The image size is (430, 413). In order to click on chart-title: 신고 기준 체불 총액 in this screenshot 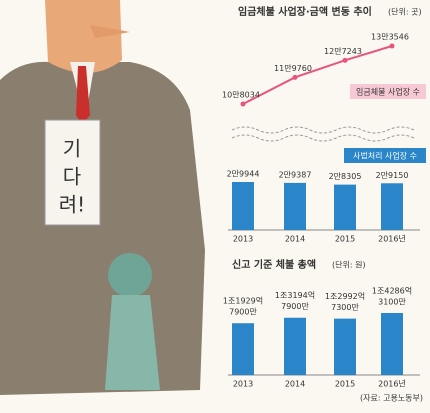, I will do `click(274, 264)`.